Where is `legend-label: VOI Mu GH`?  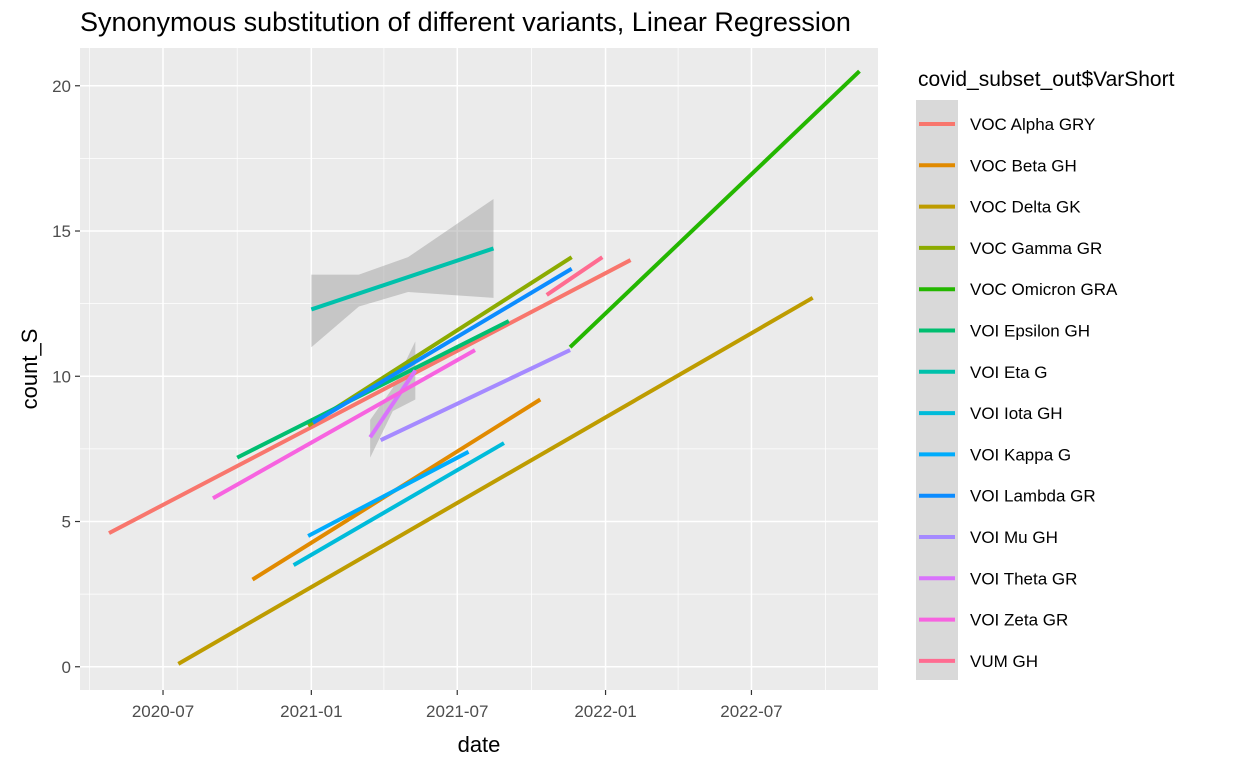
legend-label: VOI Mu GH is located at coordinates (1014, 537).